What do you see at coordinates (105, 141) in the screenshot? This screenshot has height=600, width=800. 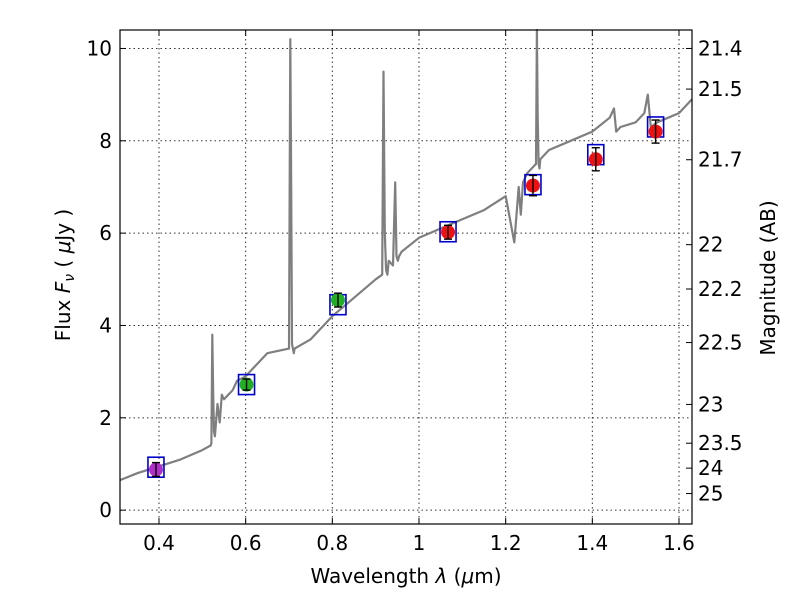 I see `y-tick-label: 8` at bounding box center [105, 141].